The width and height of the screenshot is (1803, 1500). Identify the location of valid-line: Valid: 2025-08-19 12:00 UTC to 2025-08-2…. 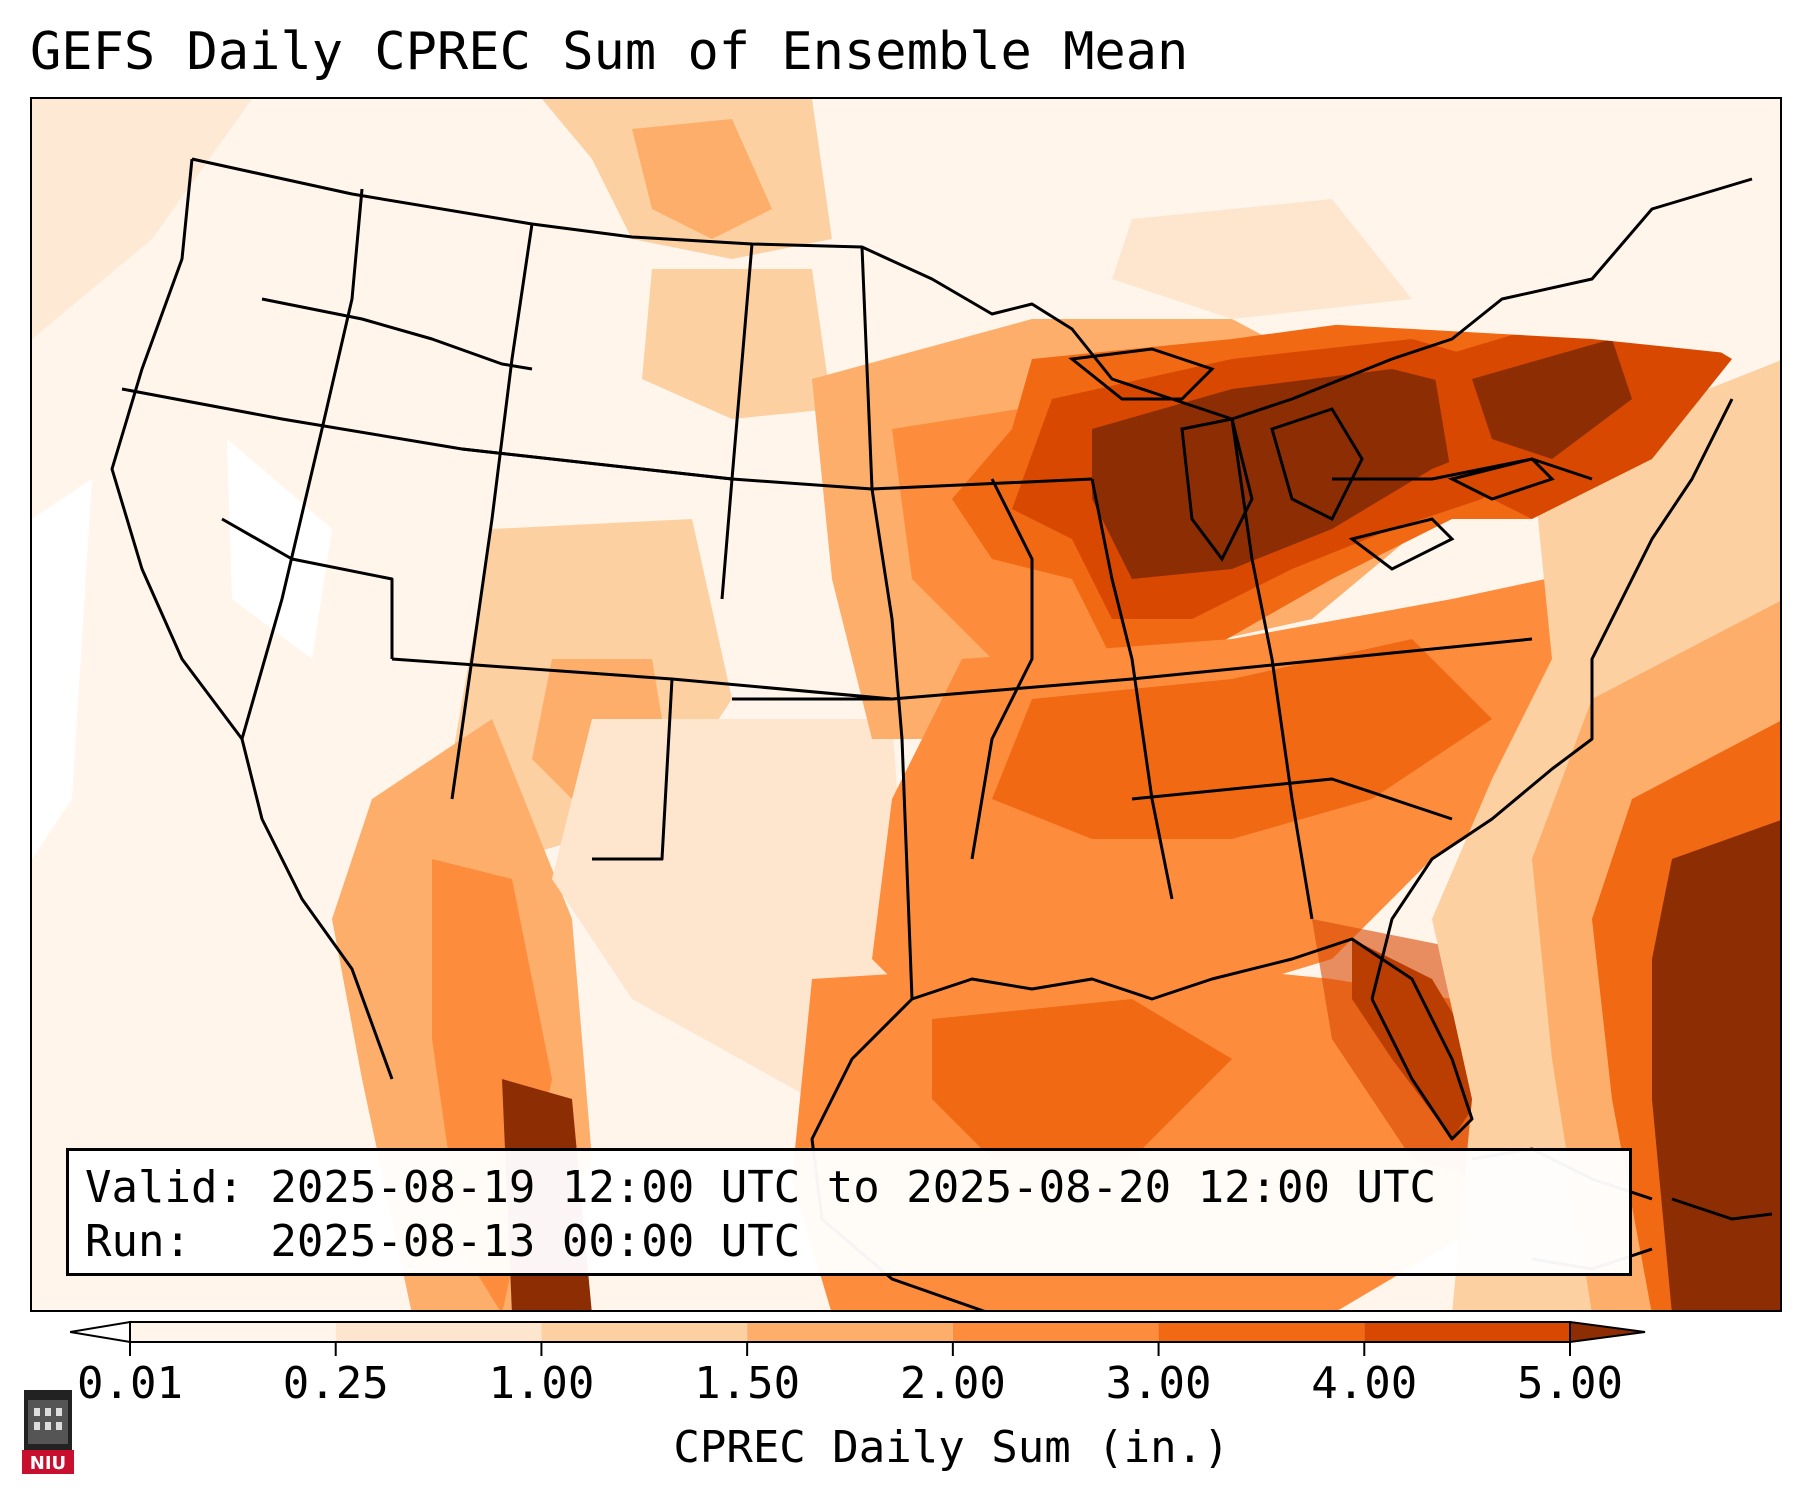
(761, 1187).